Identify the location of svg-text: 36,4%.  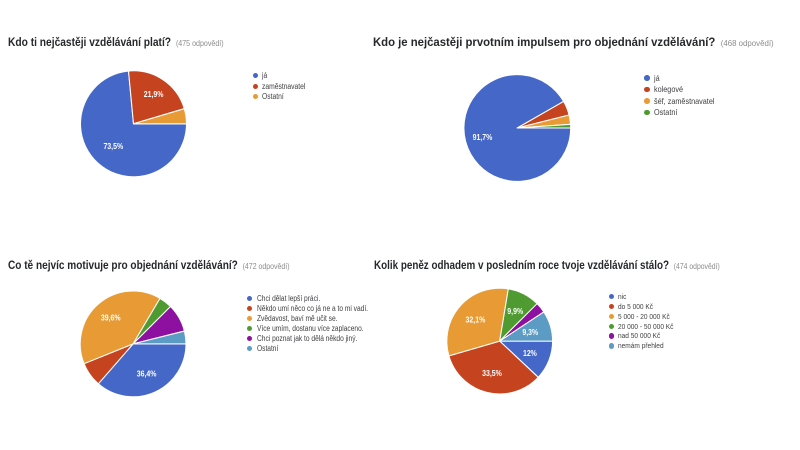
(147, 374).